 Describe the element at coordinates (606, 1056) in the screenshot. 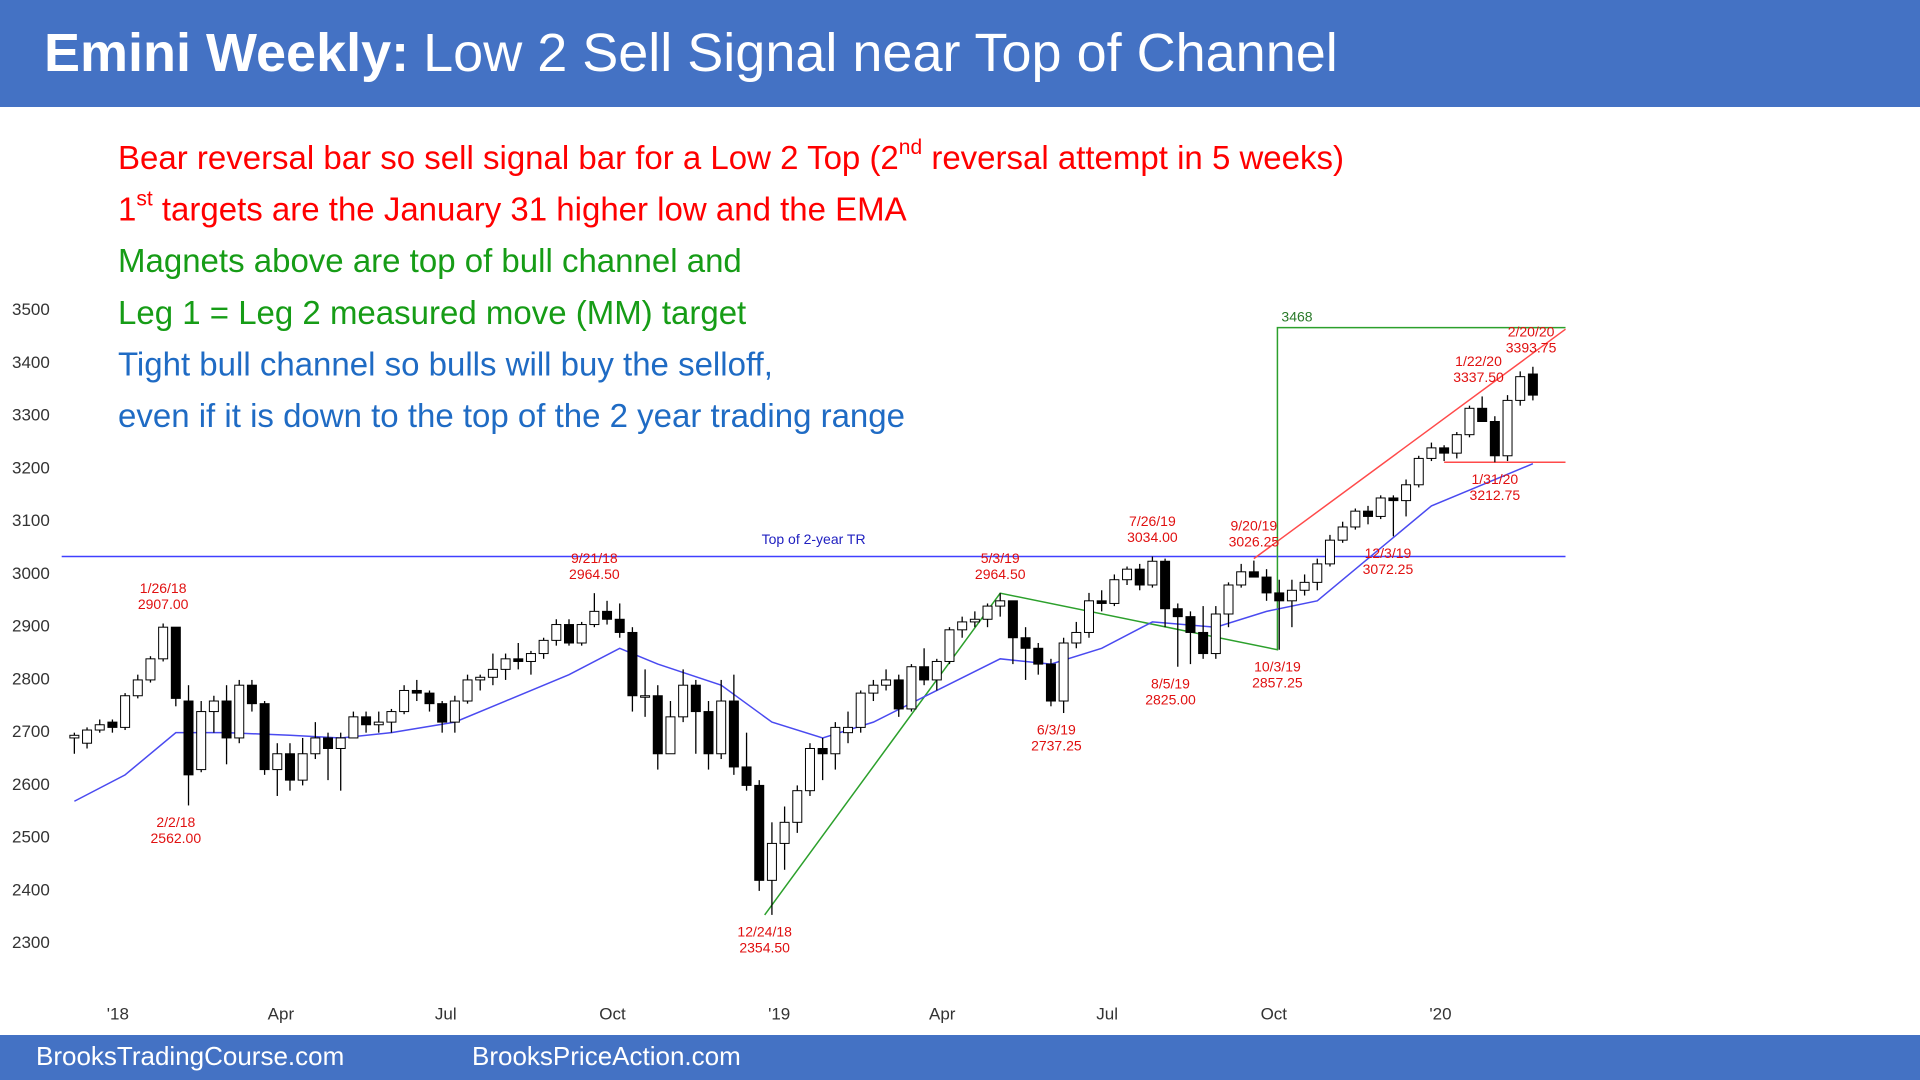

I see `footer-link: BrooksPriceAction.com` at that location.